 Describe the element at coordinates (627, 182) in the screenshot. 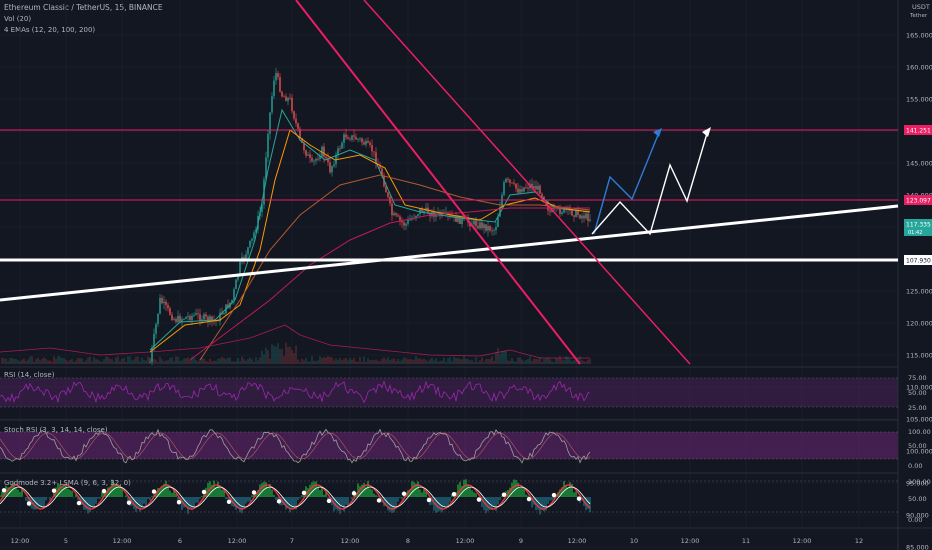

I see `projection-path-blue` at that location.